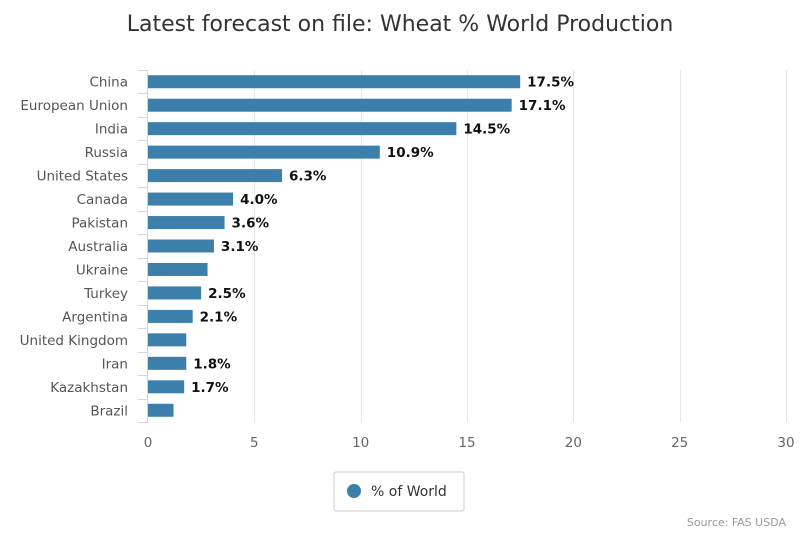 This screenshot has width=800, height=533. I want to click on bar-canada, so click(191, 199).